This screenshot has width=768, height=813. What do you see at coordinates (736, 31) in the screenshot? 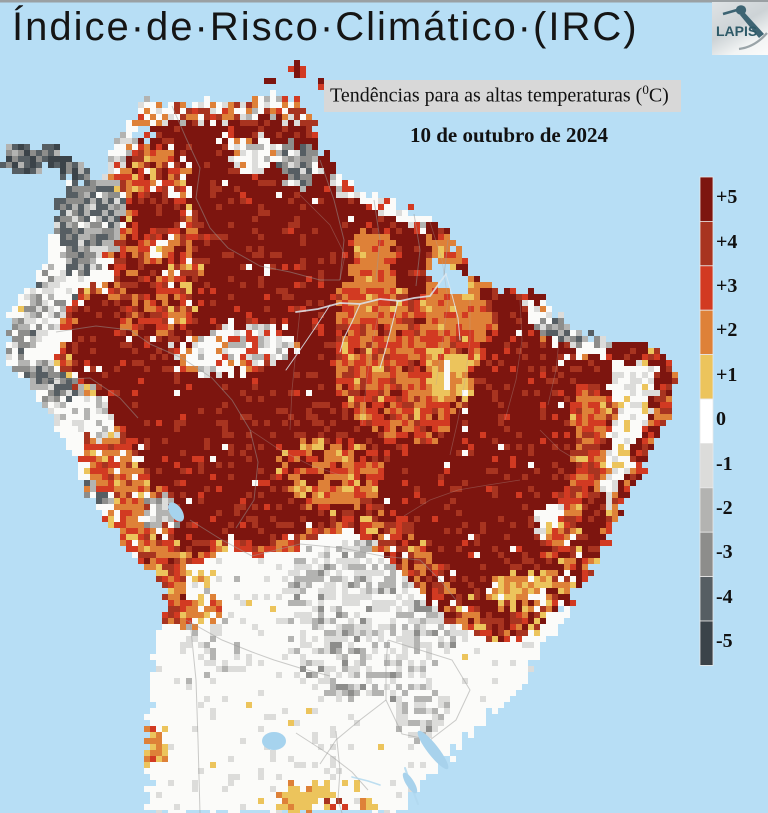
I see `svg-text: LAPIS` at bounding box center [736, 31].